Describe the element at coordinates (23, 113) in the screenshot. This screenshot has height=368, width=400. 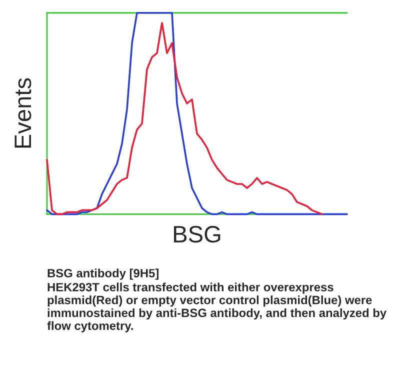
I see `y-axis-title: Events` at that location.